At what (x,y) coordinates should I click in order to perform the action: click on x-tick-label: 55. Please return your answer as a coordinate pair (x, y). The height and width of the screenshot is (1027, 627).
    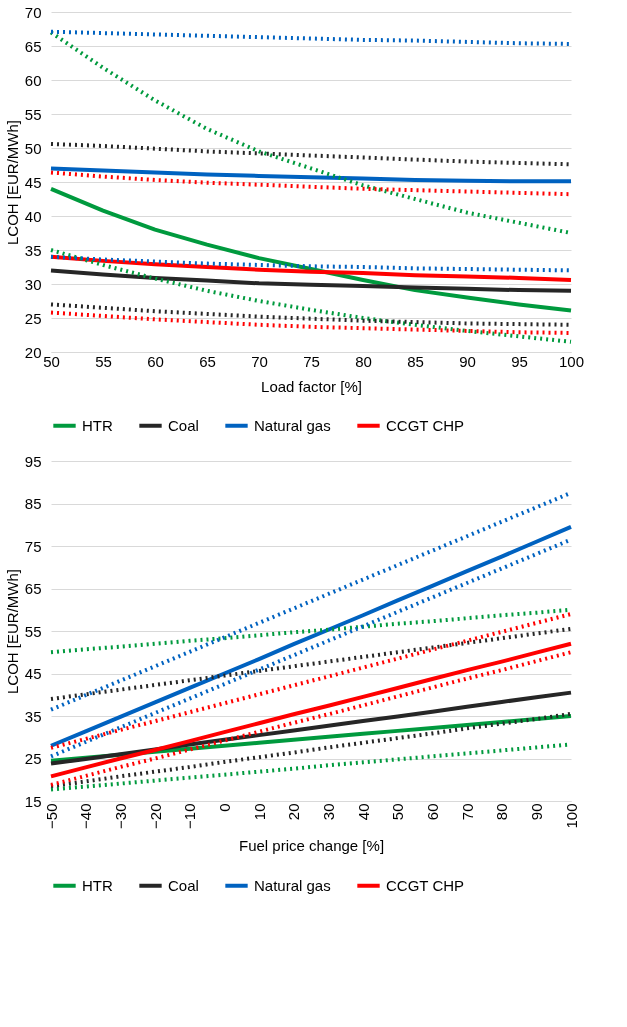
    Looking at the image, I should click on (103, 361).